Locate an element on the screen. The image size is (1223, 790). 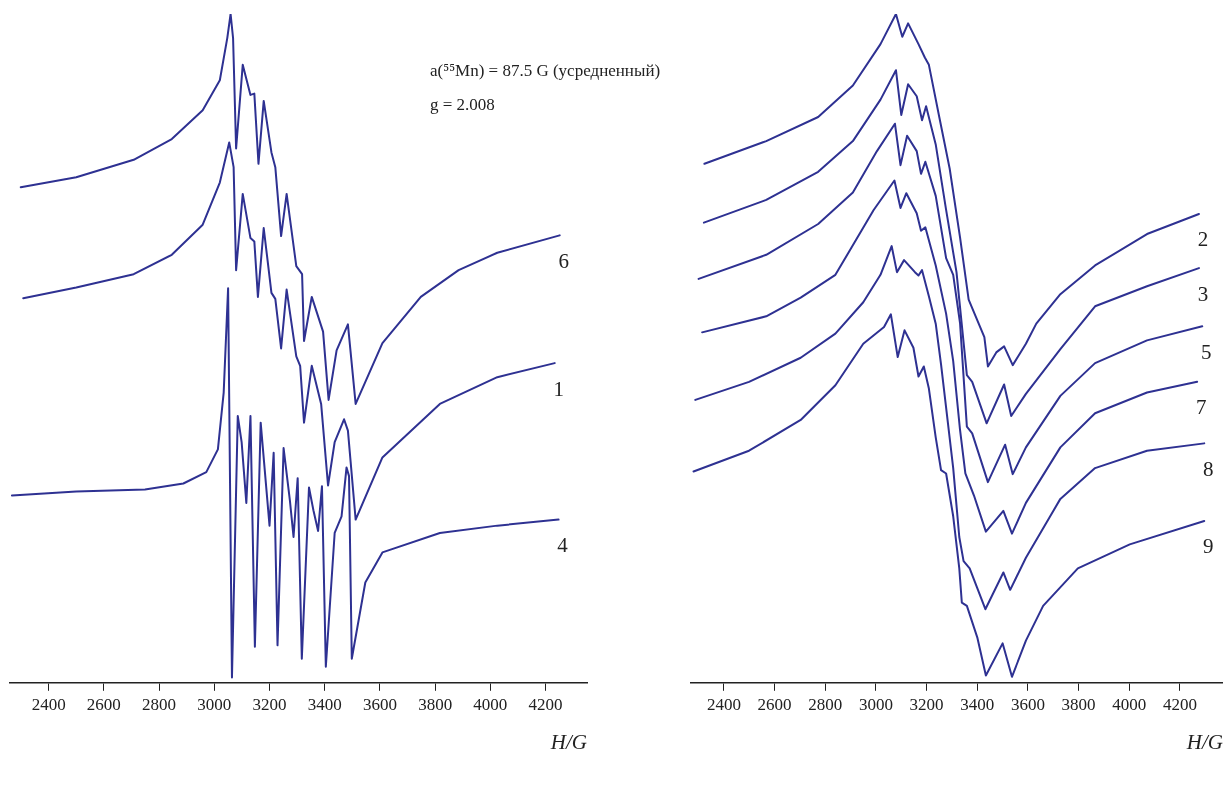
annotation: g = 2.008 is located at coordinates (462, 105).